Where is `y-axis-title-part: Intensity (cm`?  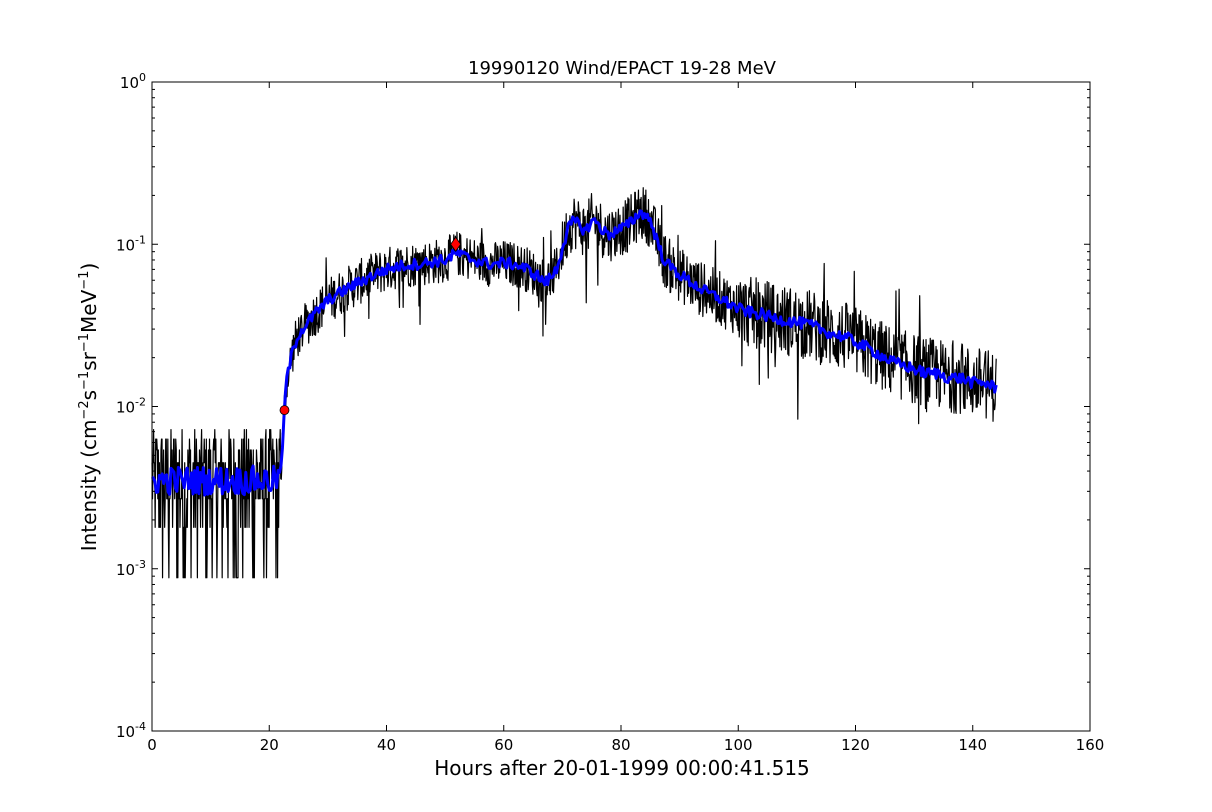
y-axis-title-part: Intensity (cm is located at coordinates (89, 486).